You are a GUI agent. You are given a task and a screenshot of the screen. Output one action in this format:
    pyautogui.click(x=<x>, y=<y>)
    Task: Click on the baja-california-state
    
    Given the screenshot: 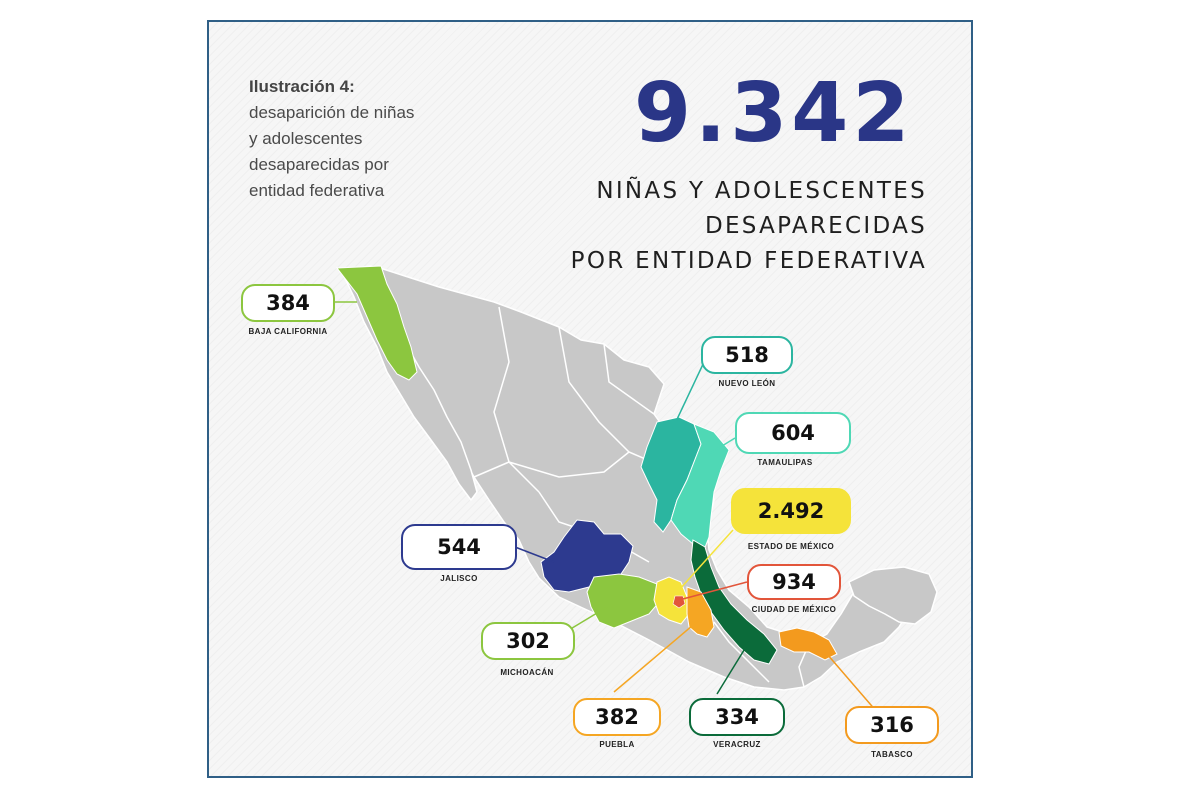 What is the action you would take?
    pyautogui.click(x=377, y=323)
    